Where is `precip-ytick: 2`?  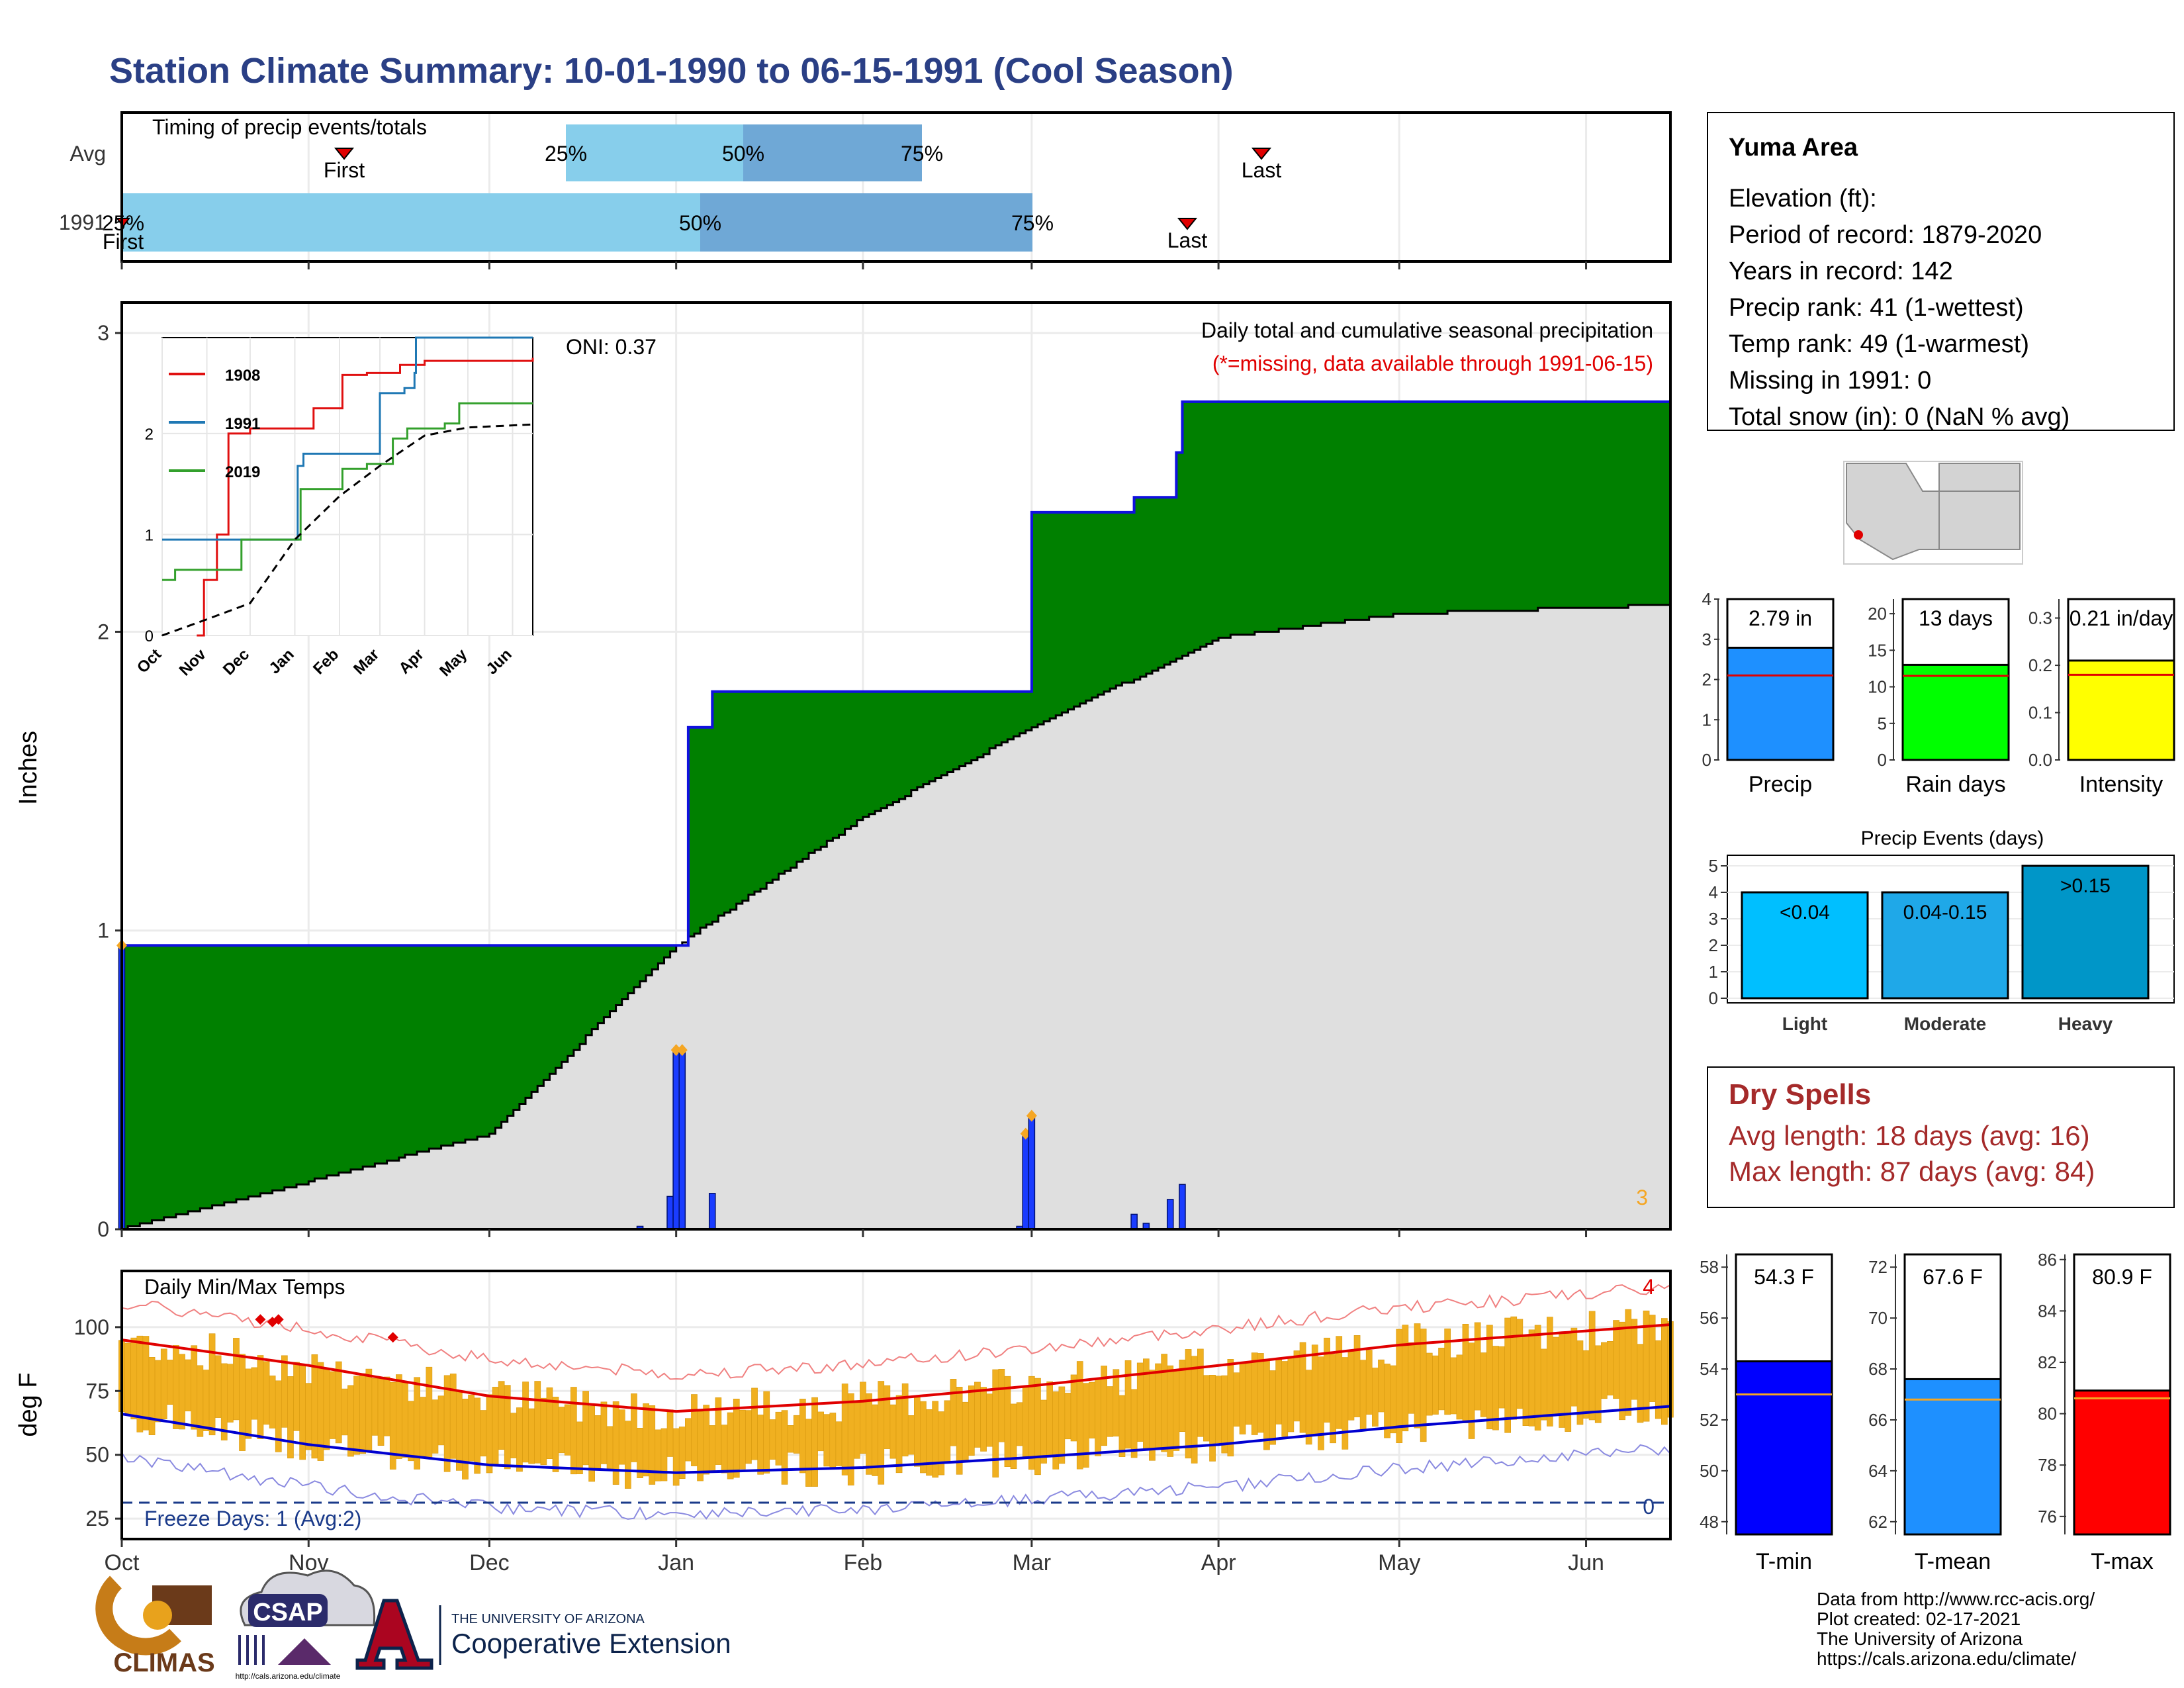
precip-ytick: 2 is located at coordinates (103, 631).